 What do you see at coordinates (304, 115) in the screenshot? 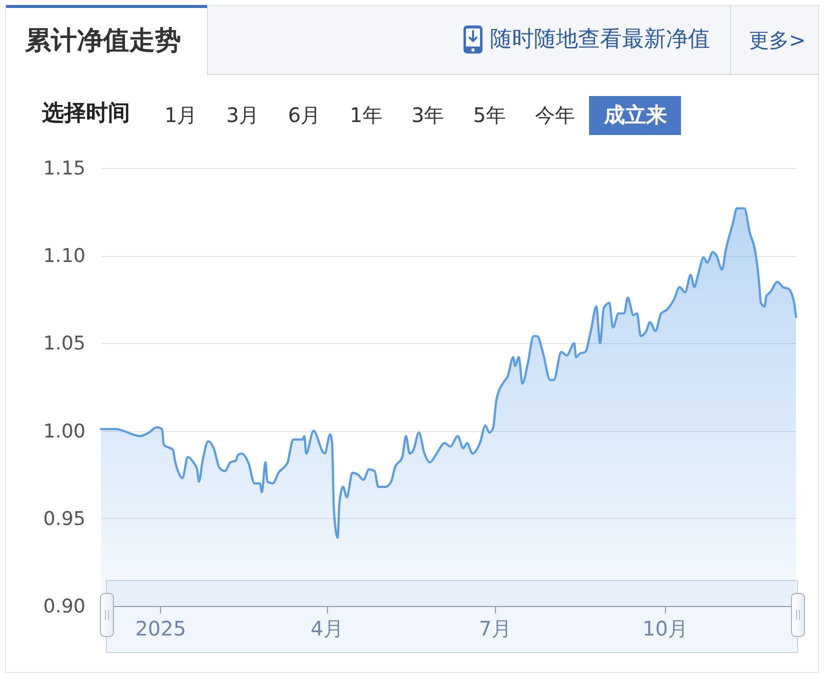
I see `text: 6月` at bounding box center [304, 115].